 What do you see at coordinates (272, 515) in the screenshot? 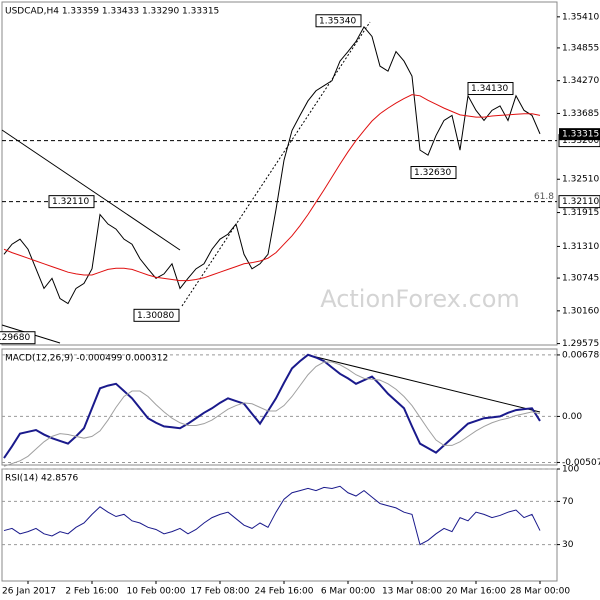
I see `series-line` at bounding box center [272, 515].